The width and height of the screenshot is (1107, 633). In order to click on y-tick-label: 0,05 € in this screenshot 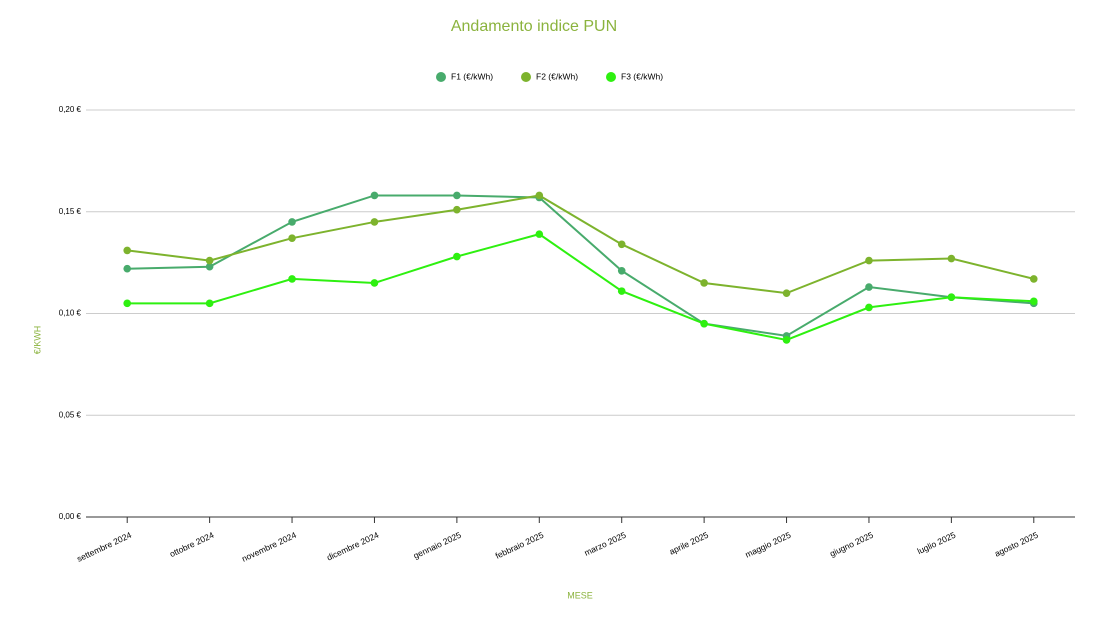, I will do `click(70, 414)`.